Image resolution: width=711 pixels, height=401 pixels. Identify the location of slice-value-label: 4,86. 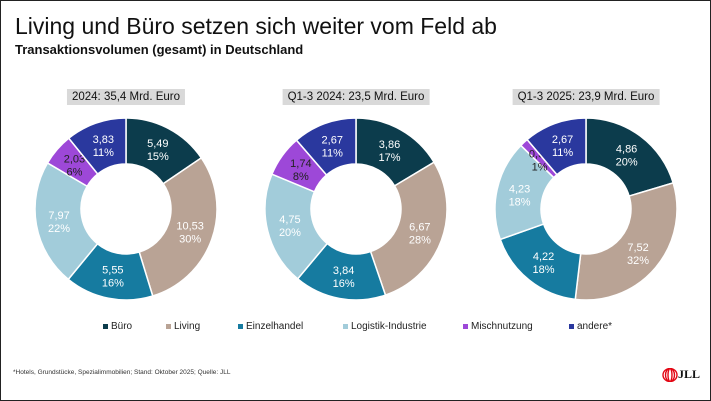
(626, 149).